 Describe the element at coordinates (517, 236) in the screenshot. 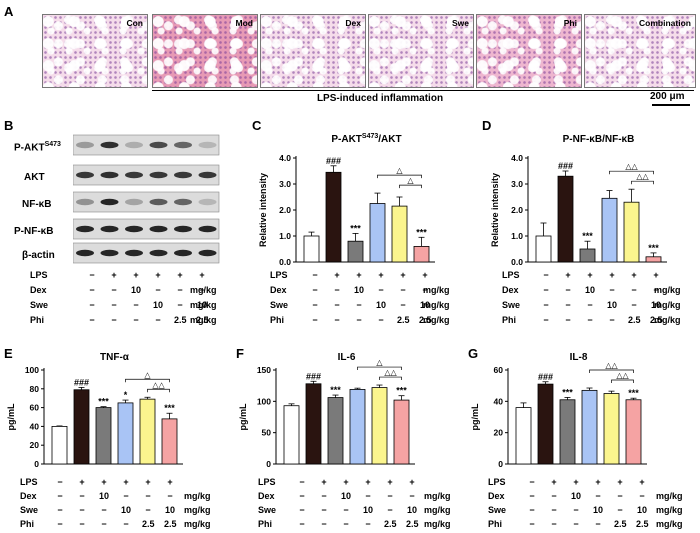

I see `y-tick-label: 1.0` at that location.